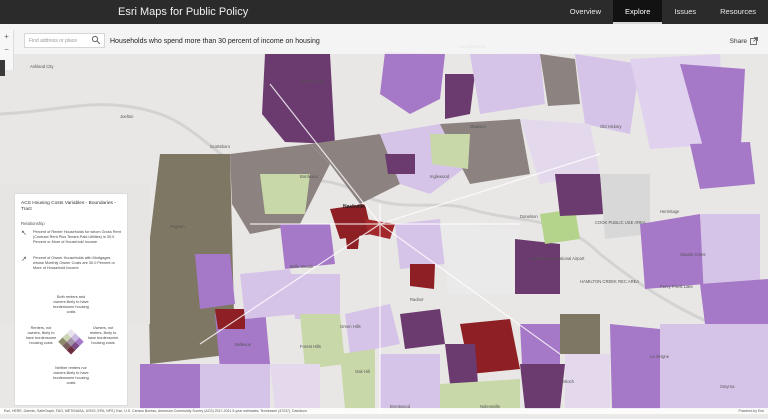 The image size is (768, 419). I want to click on bivariate-legend-swatch, so click(71, 342).